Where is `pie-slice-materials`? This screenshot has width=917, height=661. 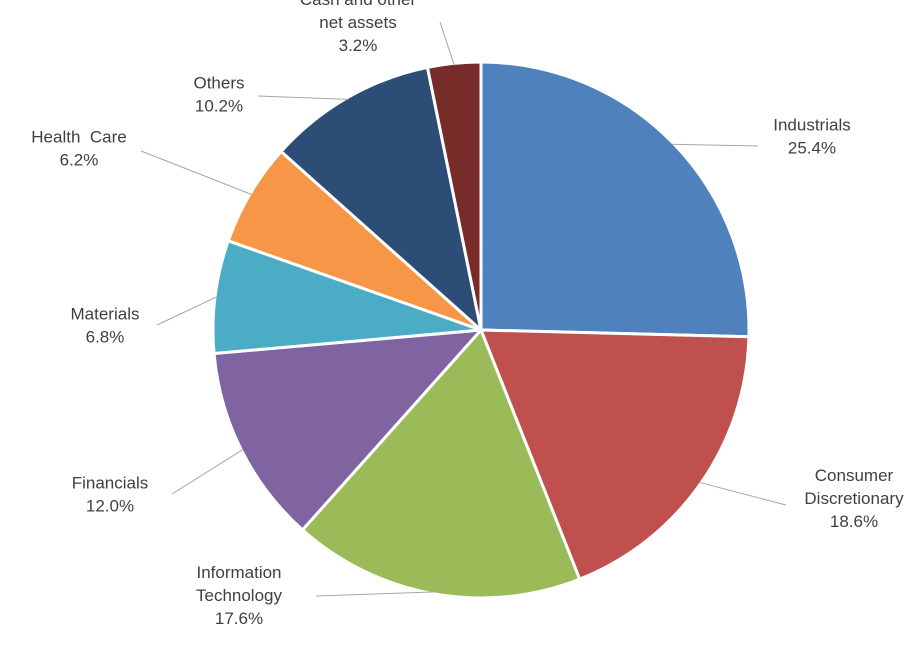 pie-slice-materials is located at coordinates (347, 297).